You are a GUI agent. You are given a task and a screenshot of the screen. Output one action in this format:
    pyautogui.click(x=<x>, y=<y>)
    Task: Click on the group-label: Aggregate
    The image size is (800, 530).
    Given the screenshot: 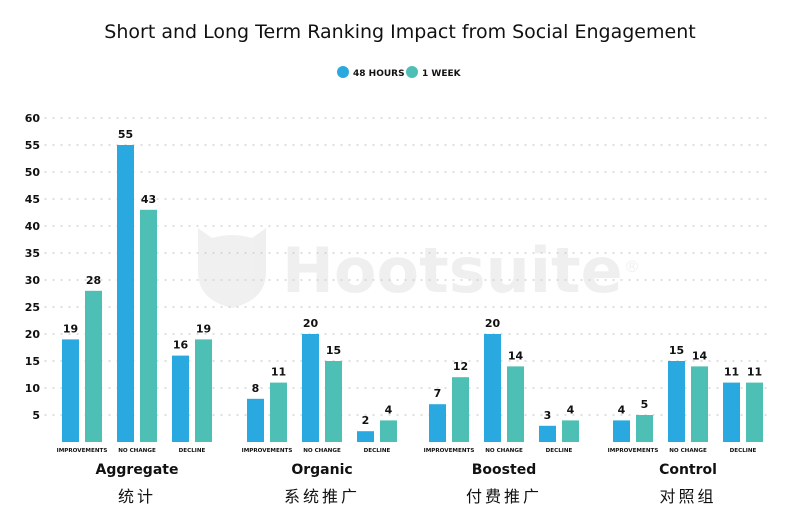 What is the action you would take?
    pyautogui.click(x=137, y=470)
    